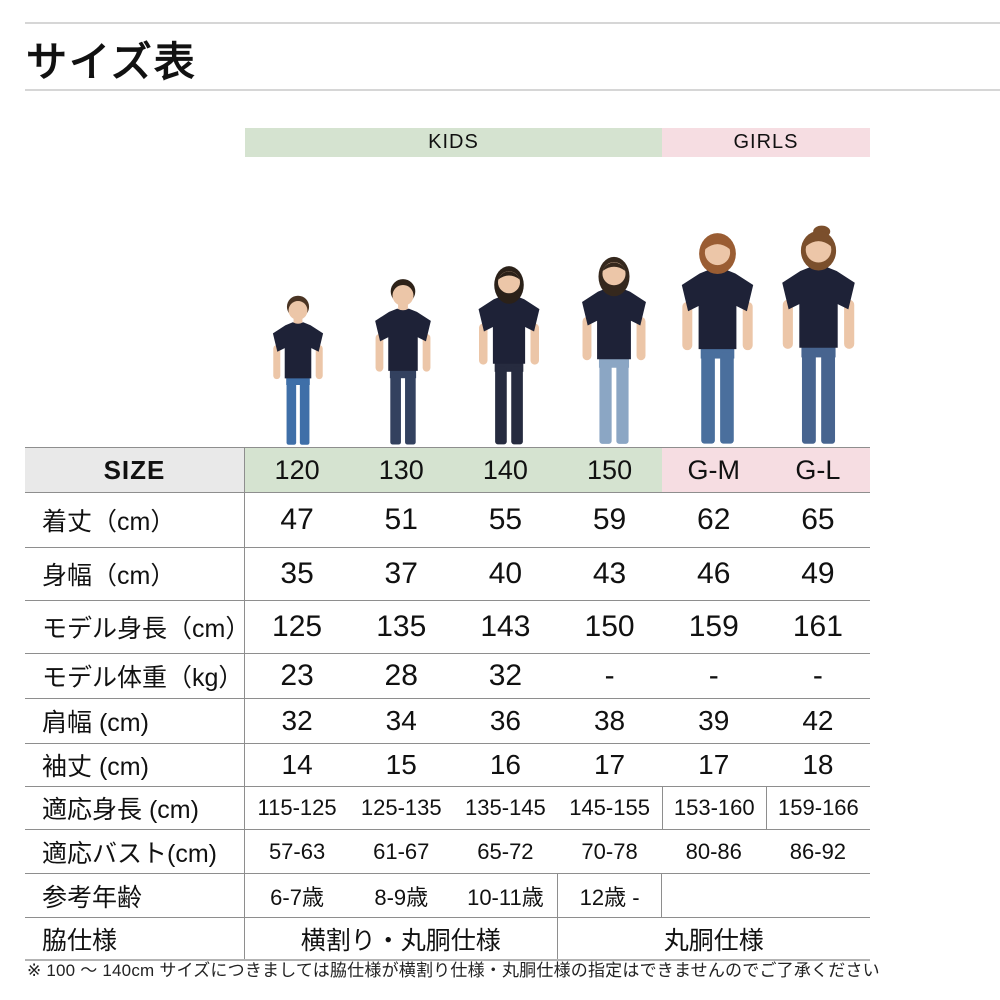 Image resolution: width=1000 pixels, height=1000 pixels. What do you see at coordinates (297, 675) in the screenshot?
I see `data-cell: 23` at bounding box center [297, 675].